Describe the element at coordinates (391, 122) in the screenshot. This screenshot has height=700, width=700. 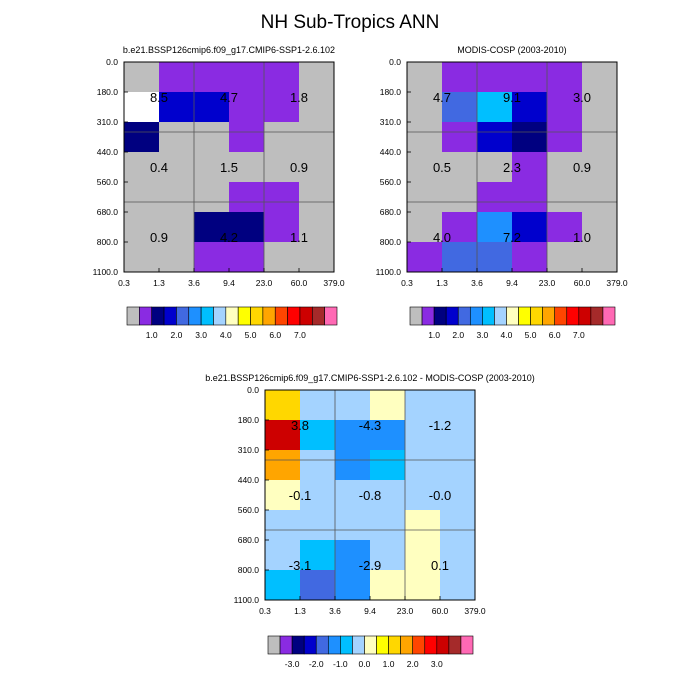
I see `y-tick-label: 310.0` at that location.